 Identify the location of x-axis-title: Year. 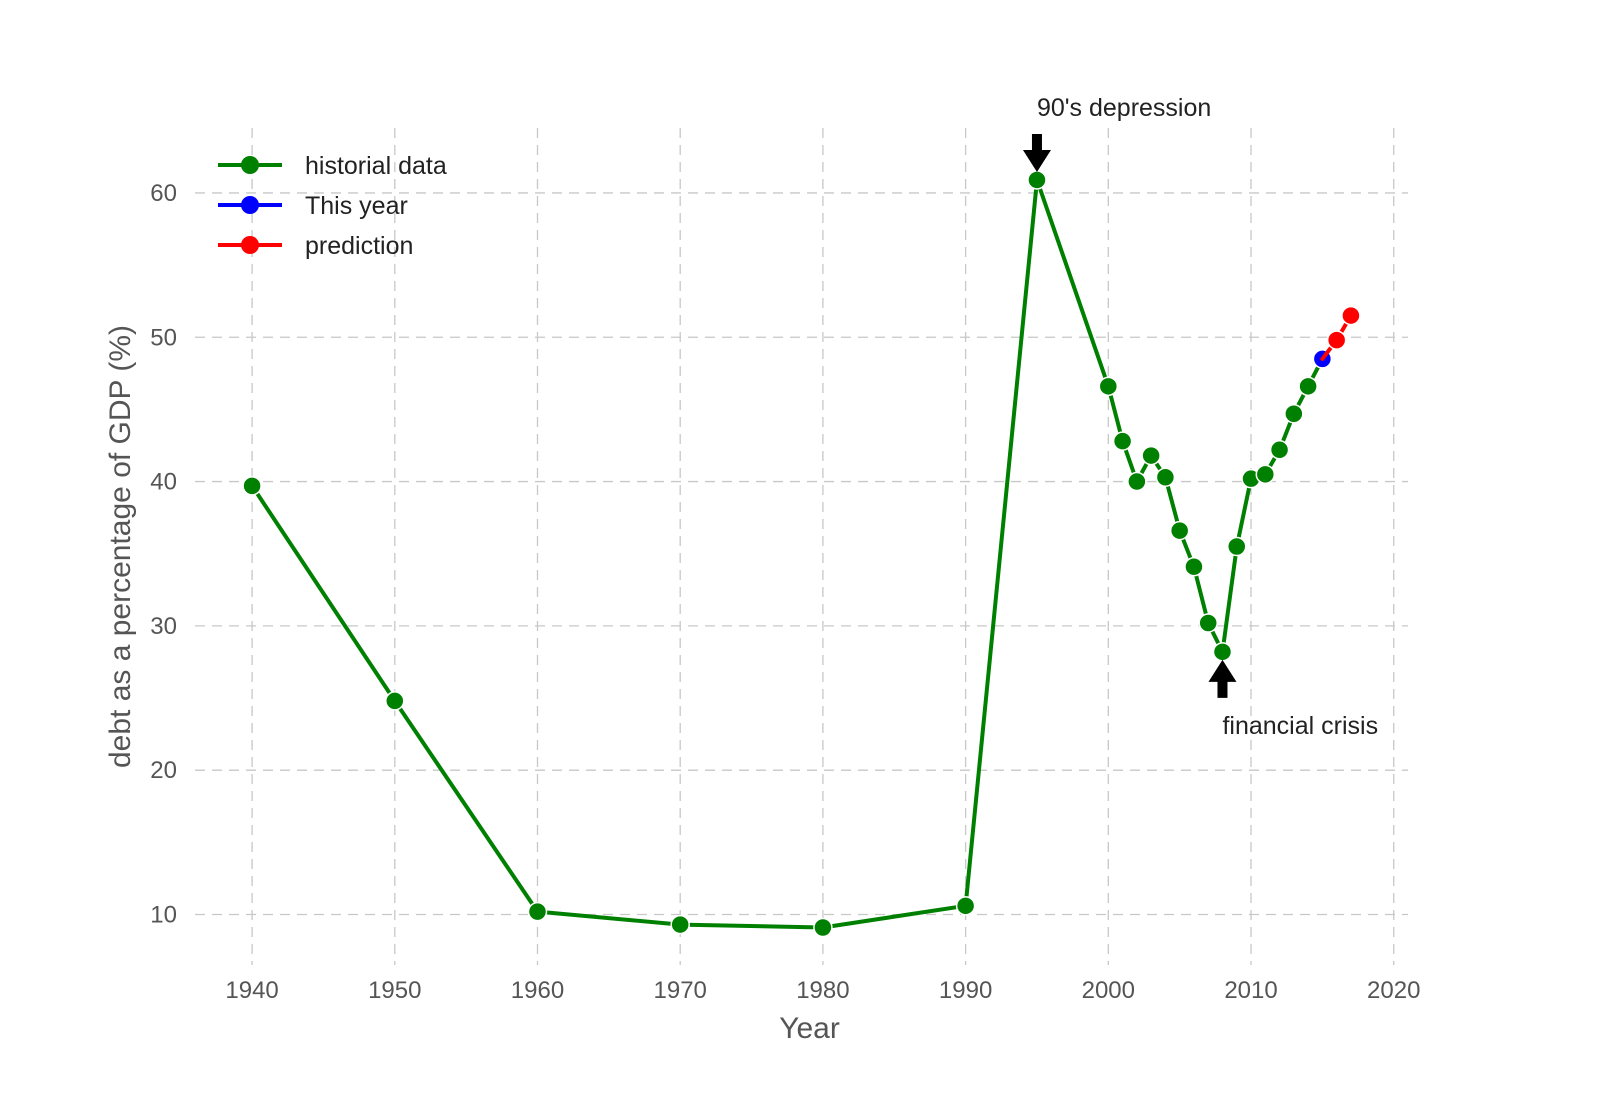
(809, 1028).